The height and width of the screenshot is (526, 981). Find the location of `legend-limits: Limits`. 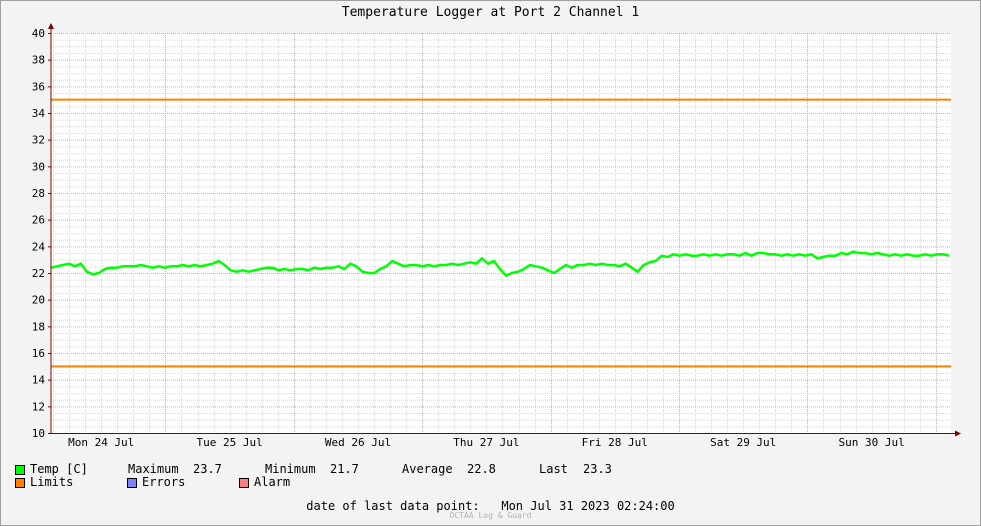

legend-limits: Limits is located at coordinates (52, 482).